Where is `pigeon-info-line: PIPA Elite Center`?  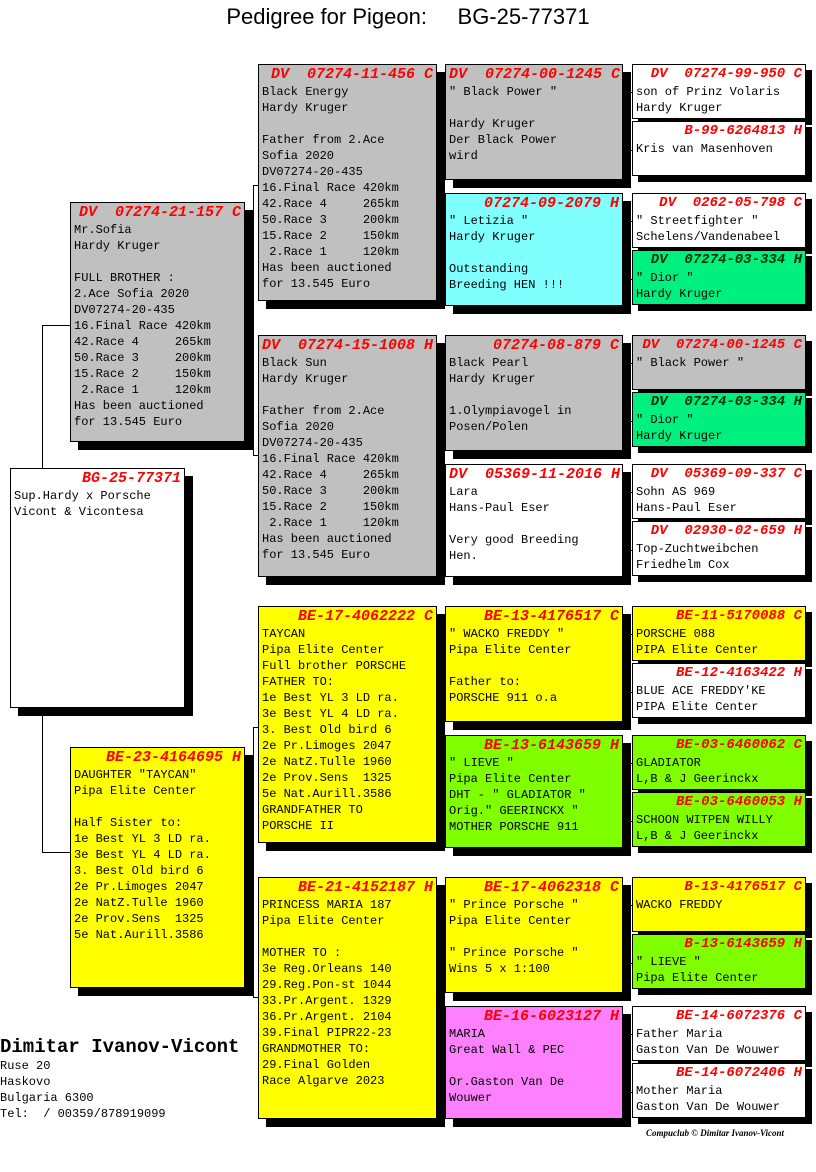
pigeon-info-line: PIPA Elite Center is located at coordinates (697, 707).